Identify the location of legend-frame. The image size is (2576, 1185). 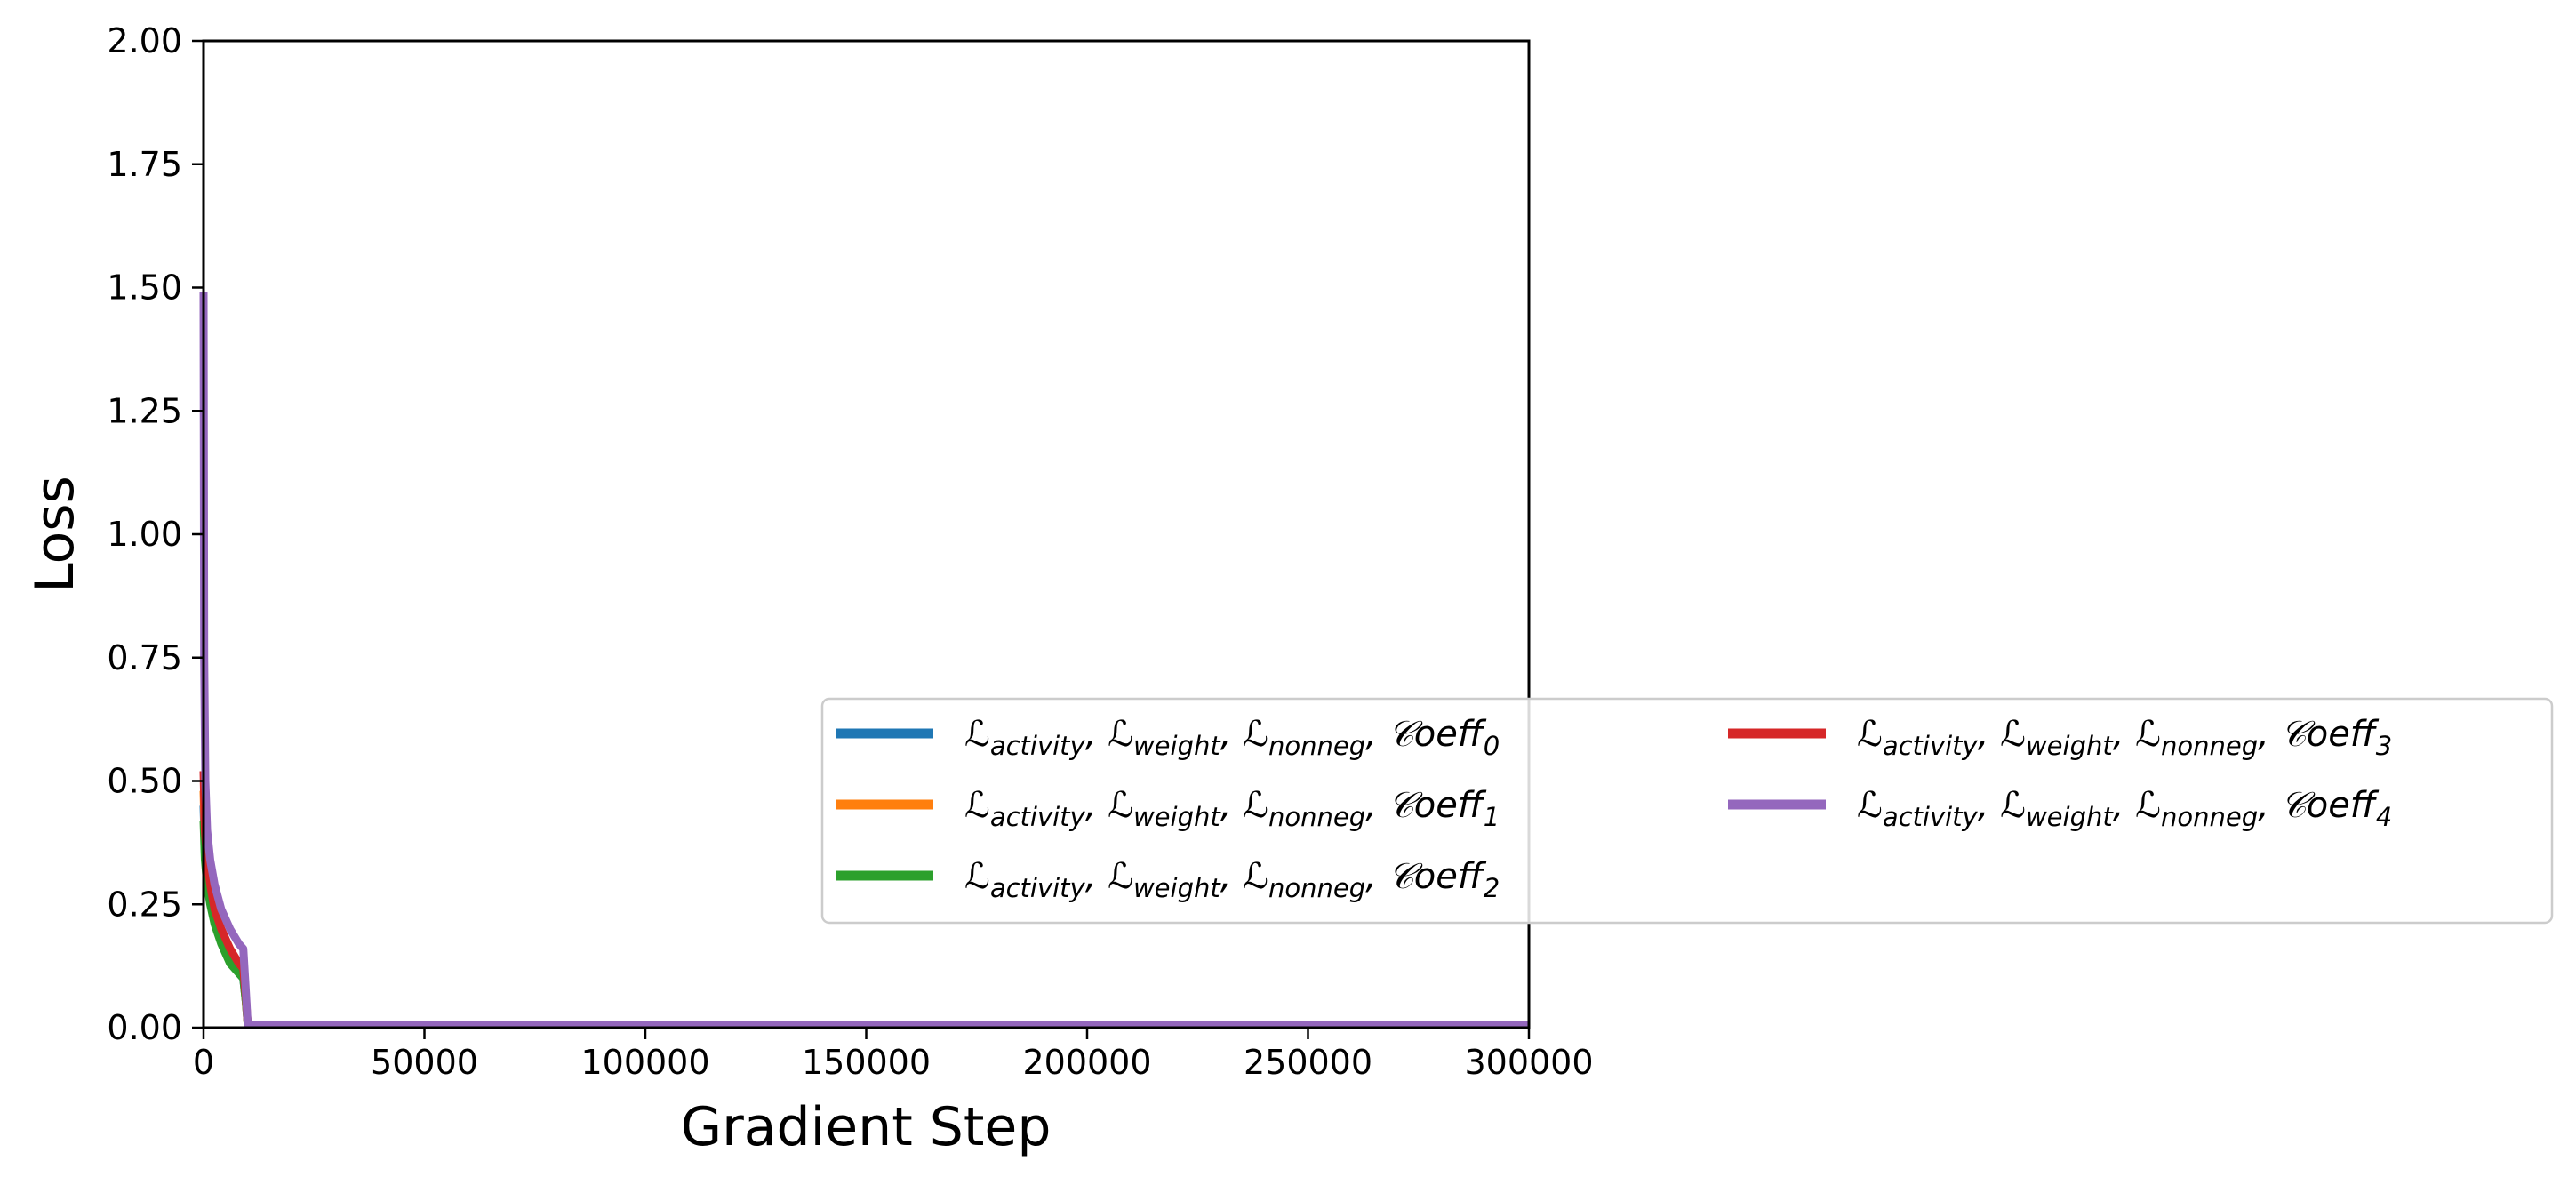
(1687, 811).